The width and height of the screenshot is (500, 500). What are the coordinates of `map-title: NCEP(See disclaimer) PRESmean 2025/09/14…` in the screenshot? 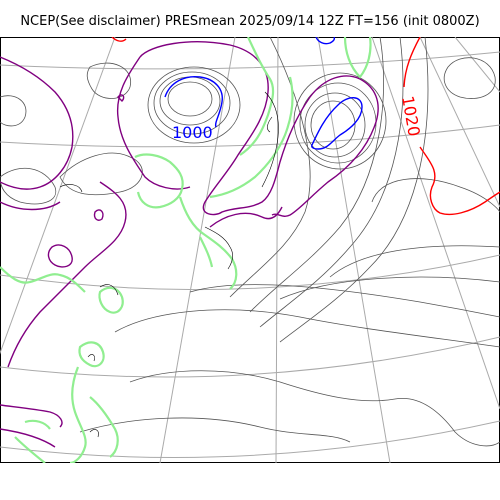 It's located at (250, 21).